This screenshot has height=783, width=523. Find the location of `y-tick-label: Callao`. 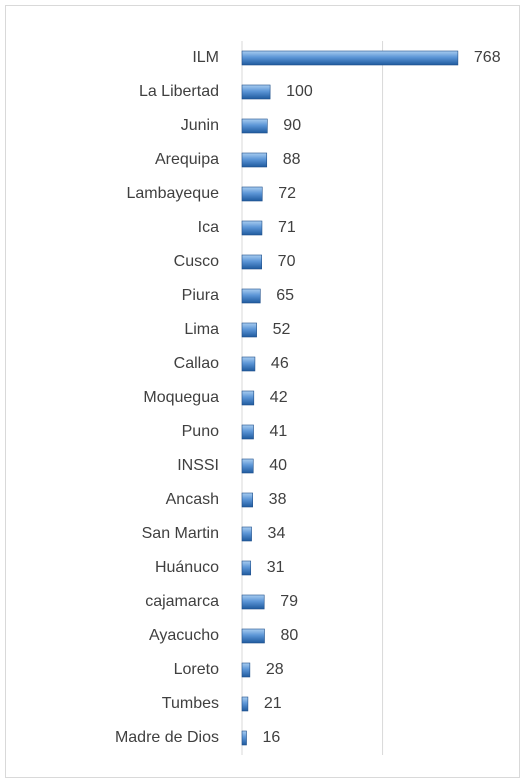

y-tick-label: Callao is located at coordinates (196, 363).